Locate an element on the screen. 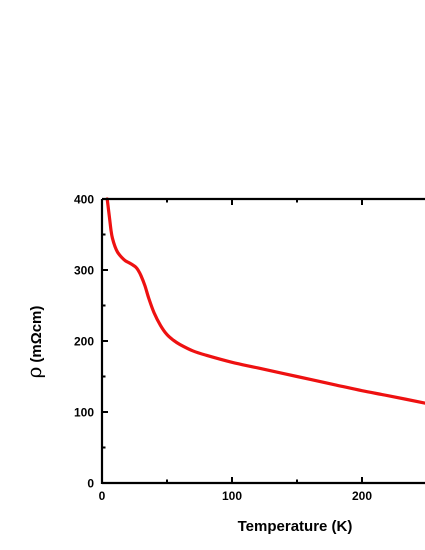 This screenshot has height=550, width=425. y-tick-label: 200 is located at coordinates (84, 342).